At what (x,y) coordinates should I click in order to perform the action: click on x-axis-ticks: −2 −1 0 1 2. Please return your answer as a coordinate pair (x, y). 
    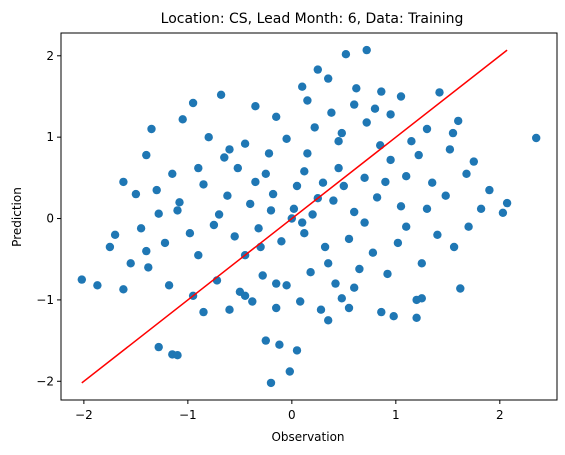
    Looking at the image, I should click on (289, 411).